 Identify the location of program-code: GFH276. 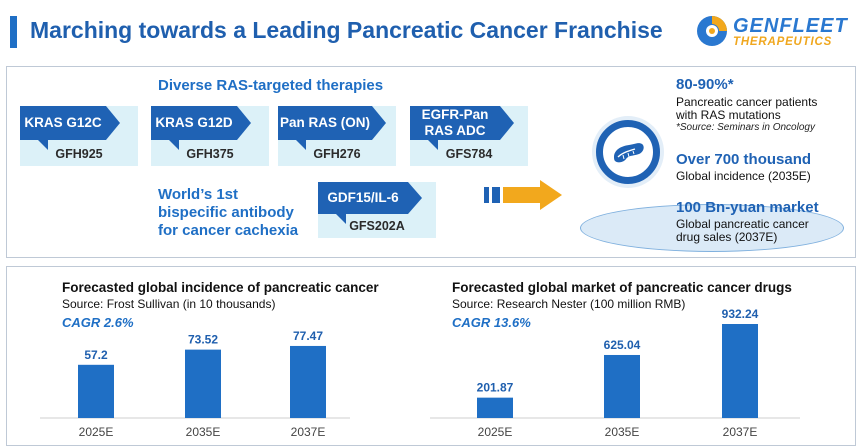
(337, 154).